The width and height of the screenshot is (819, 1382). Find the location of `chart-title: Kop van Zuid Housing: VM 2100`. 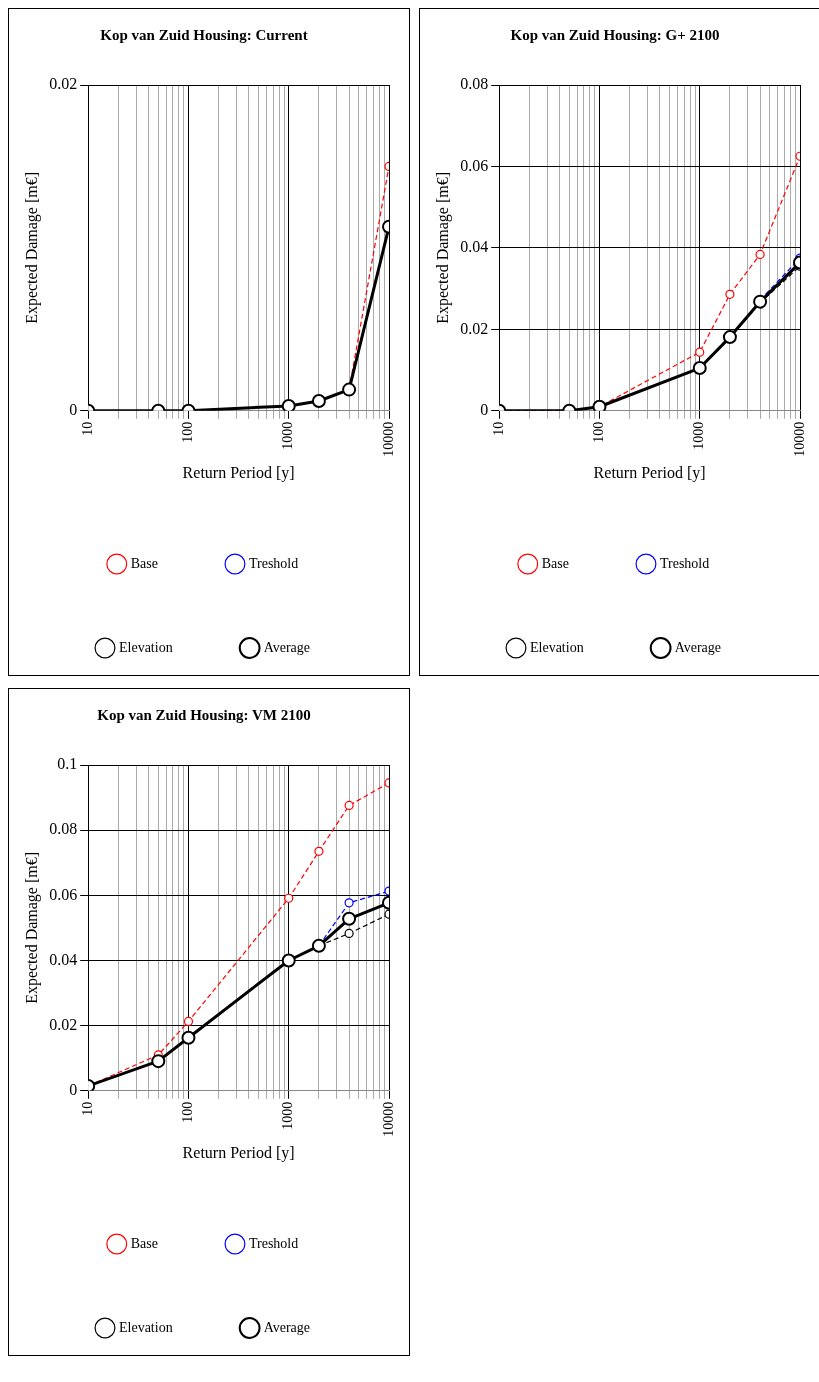

chart-title: Kop van Zuid Housing: VM 2100 is located at coordinates (204, 714).